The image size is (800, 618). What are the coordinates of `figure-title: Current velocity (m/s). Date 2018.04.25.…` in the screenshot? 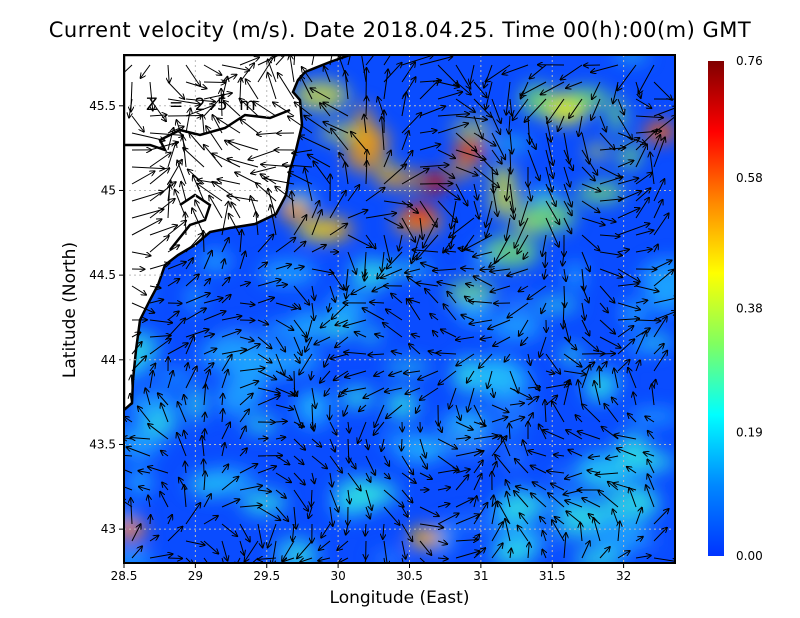 It's located at (400, 30).